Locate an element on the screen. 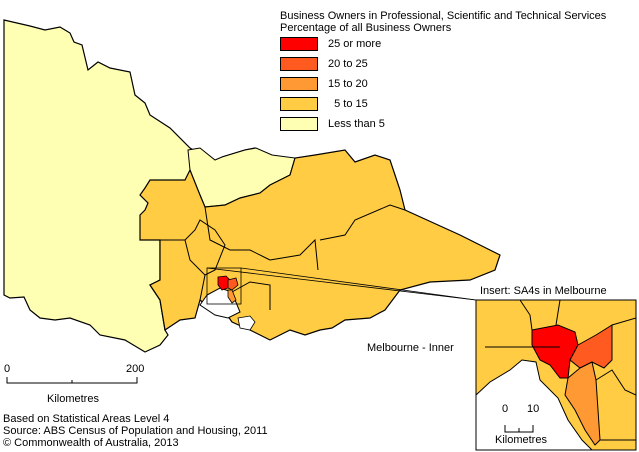  footer-line-basis: Based on Statistical Areas Level 4 is located at coordinates (86, 419).